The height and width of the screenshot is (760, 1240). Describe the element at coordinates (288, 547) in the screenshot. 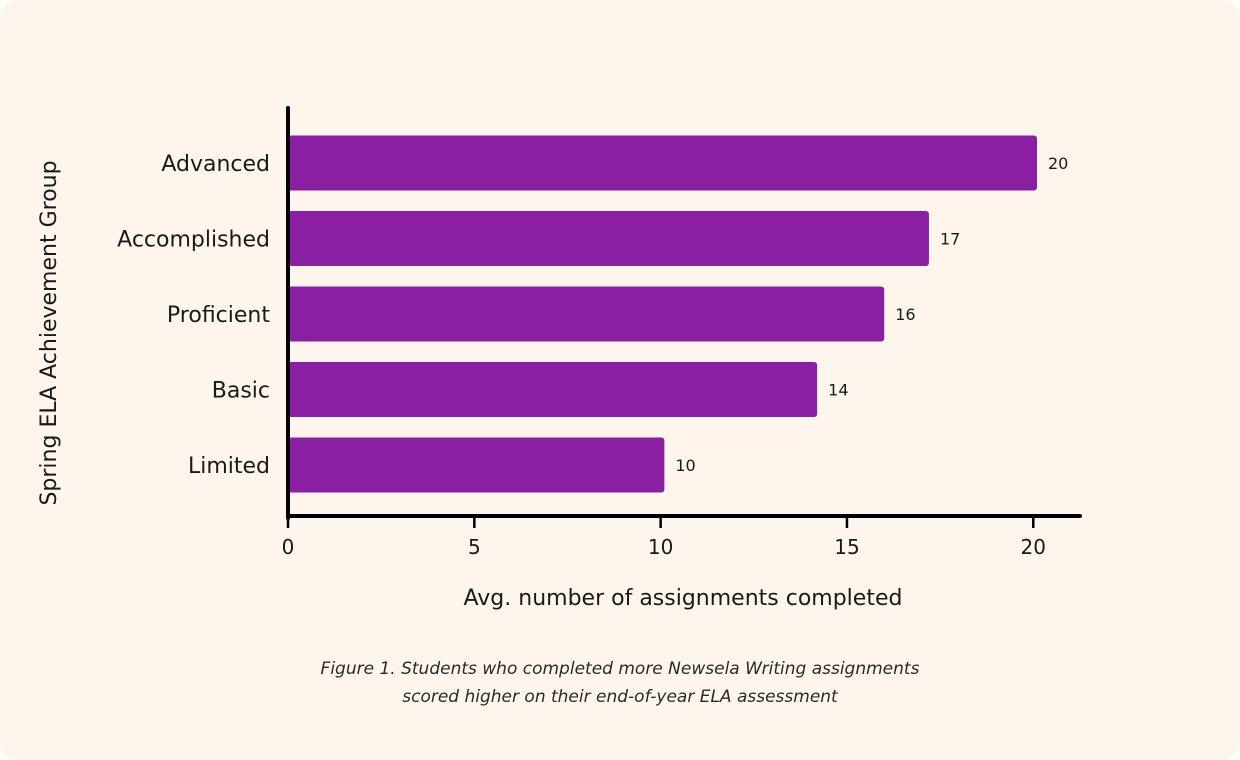

I see `x-tick-label-0: 0` at that location.